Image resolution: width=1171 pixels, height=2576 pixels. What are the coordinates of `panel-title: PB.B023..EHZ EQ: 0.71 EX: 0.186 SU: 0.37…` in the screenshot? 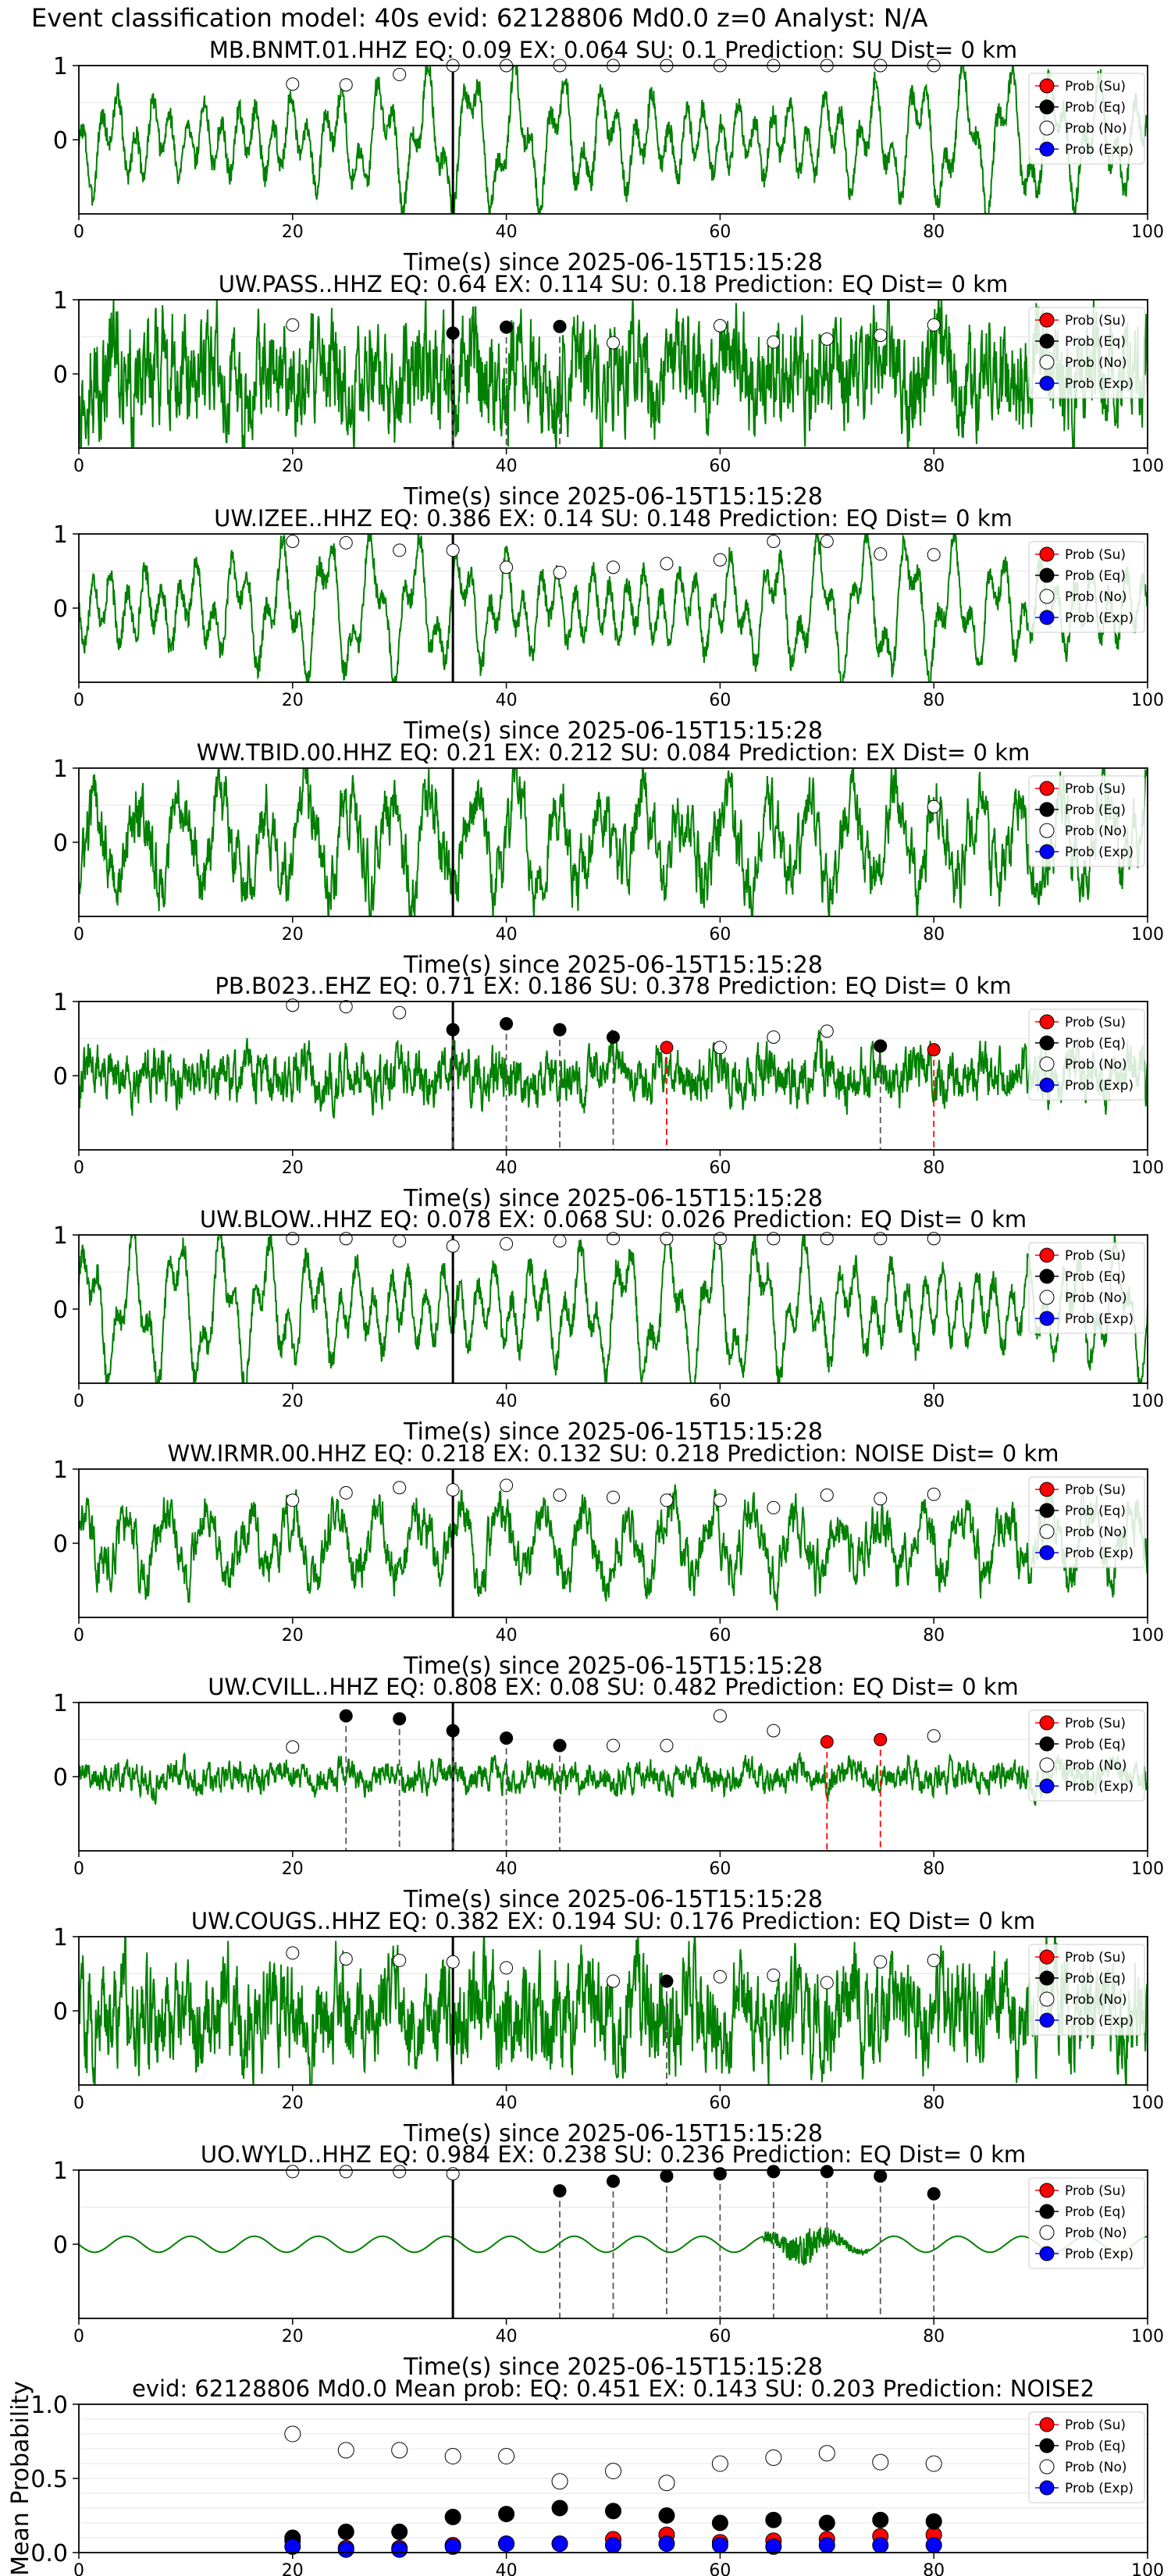 It's located at (613, 986).